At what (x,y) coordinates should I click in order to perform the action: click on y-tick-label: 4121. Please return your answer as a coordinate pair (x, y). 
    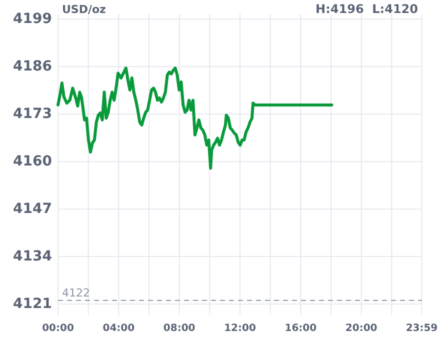
    Looking at the image, I should click on (32, 304).